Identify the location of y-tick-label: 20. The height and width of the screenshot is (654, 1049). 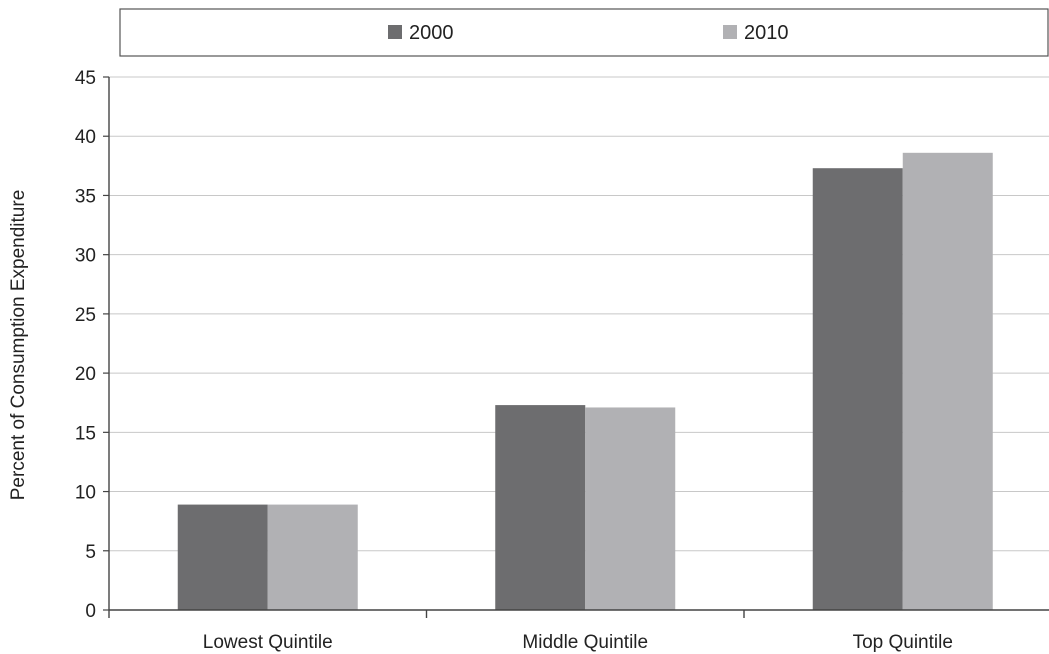
(85, 374).